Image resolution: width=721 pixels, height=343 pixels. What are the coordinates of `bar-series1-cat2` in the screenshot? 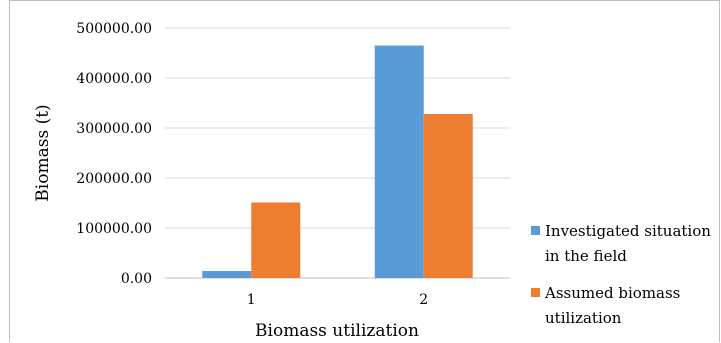 It's located at (399, 161).